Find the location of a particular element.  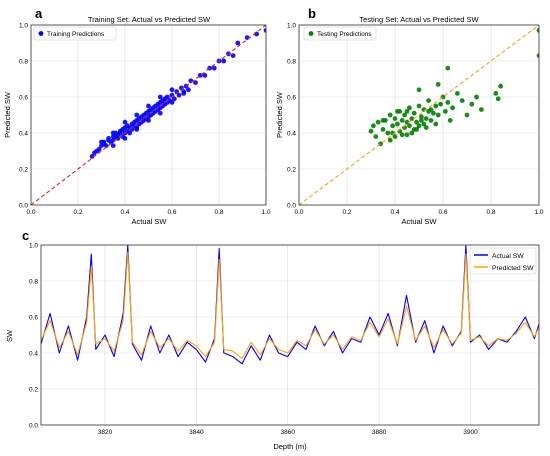

chart-b-xtick-label: 0.8 is located at coordinates (490, 212).